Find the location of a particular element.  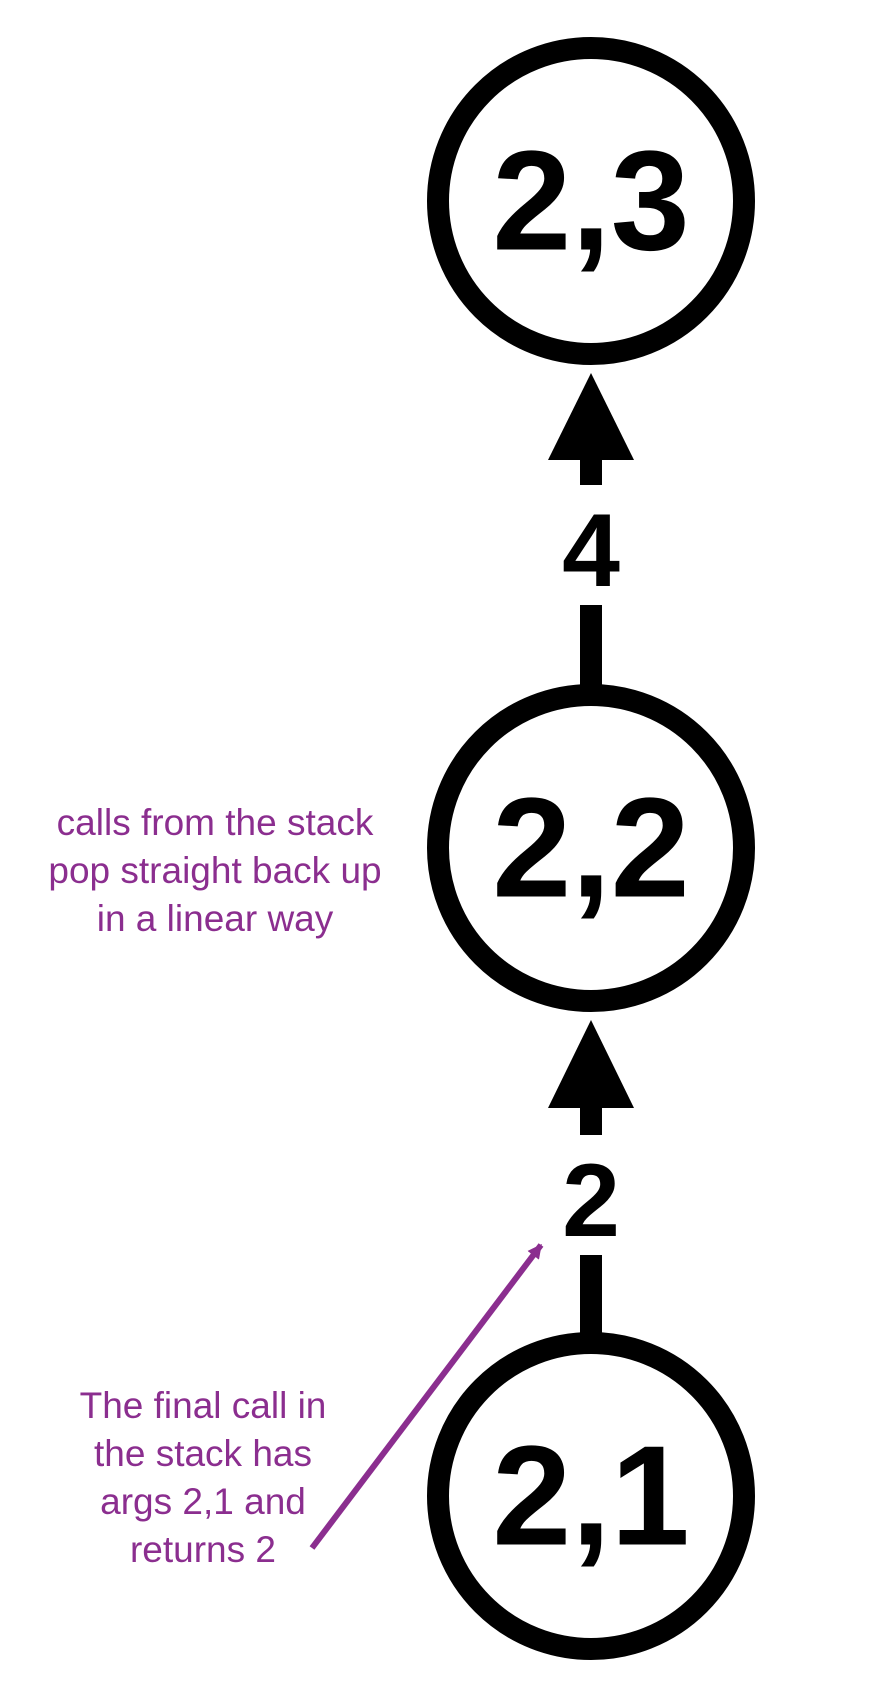

annotation-line: returns 2 is located at coordinates (203, 1549).